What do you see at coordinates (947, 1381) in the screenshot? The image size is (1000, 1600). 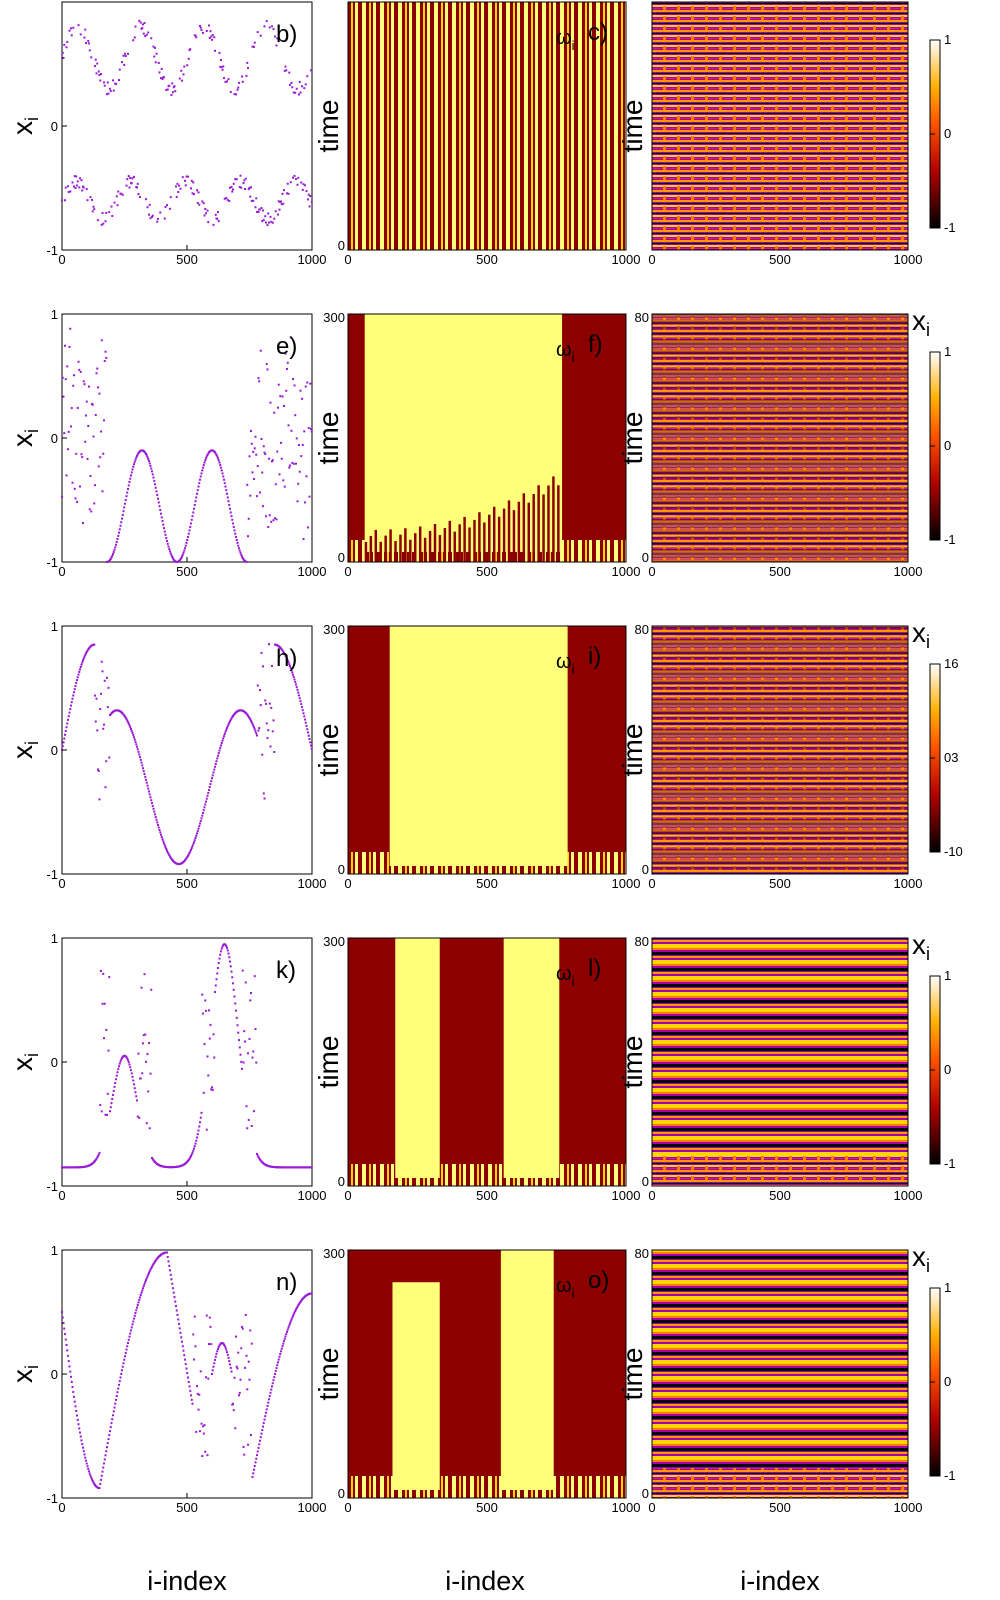 I see `colorbar-tick-label: 0` at bounding box center [947, 1381].